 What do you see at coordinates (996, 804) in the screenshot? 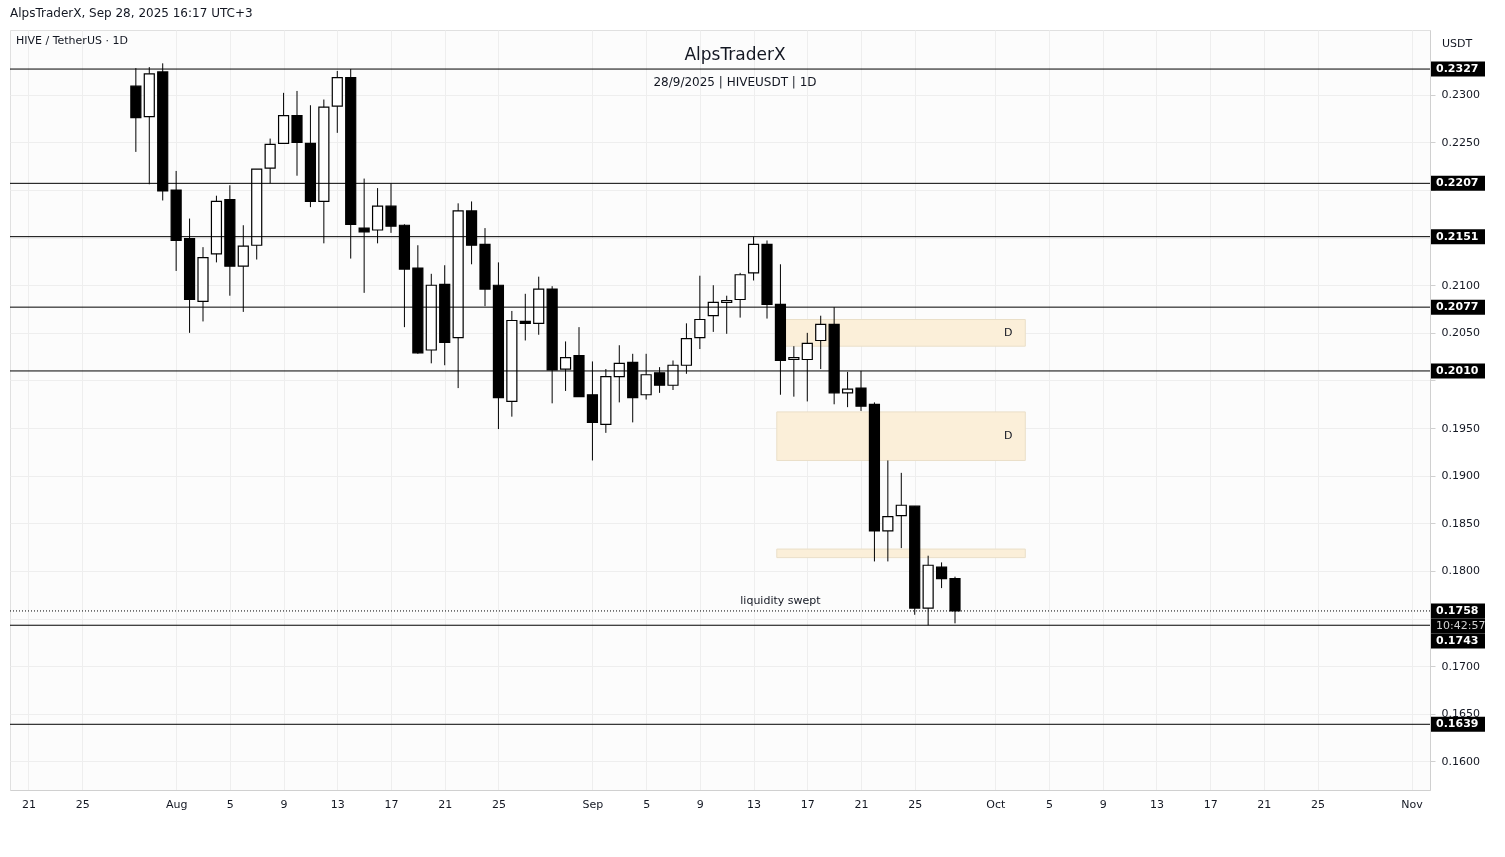
I see `x-tick-label: Oct` at bounding box center [996, 804].